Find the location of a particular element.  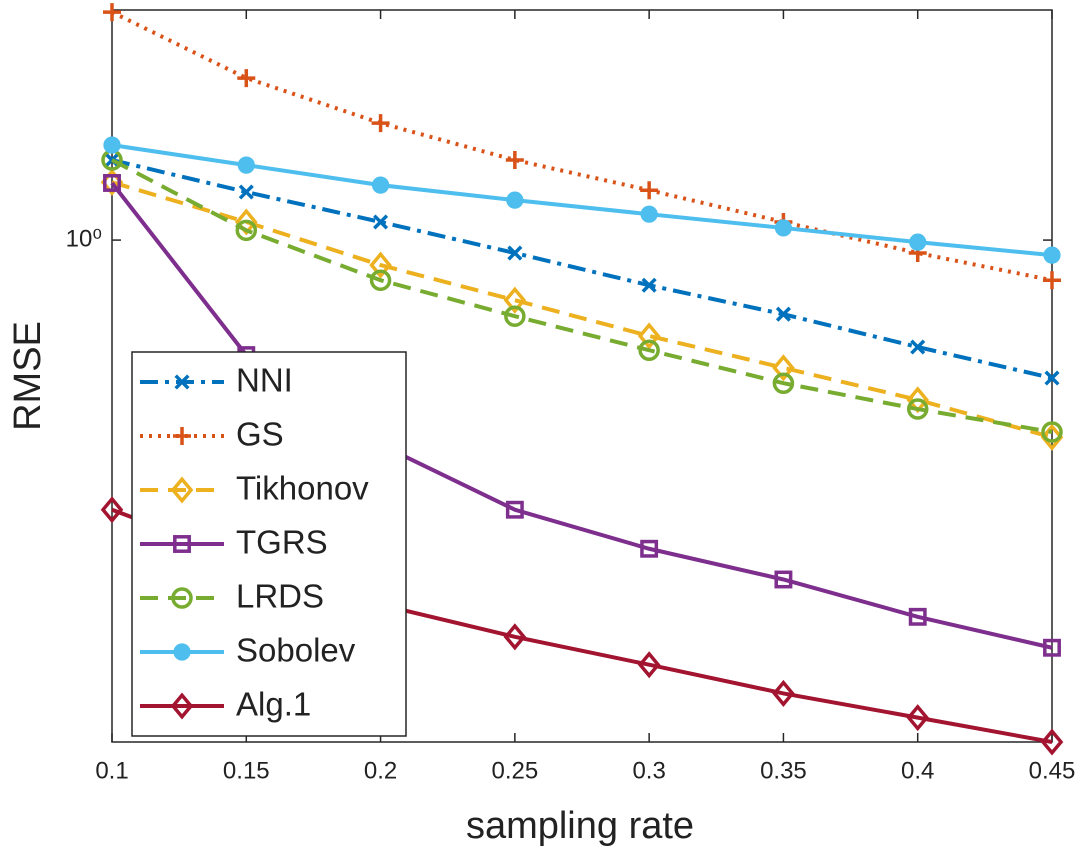

series-line is located at coordinates (582, 200).